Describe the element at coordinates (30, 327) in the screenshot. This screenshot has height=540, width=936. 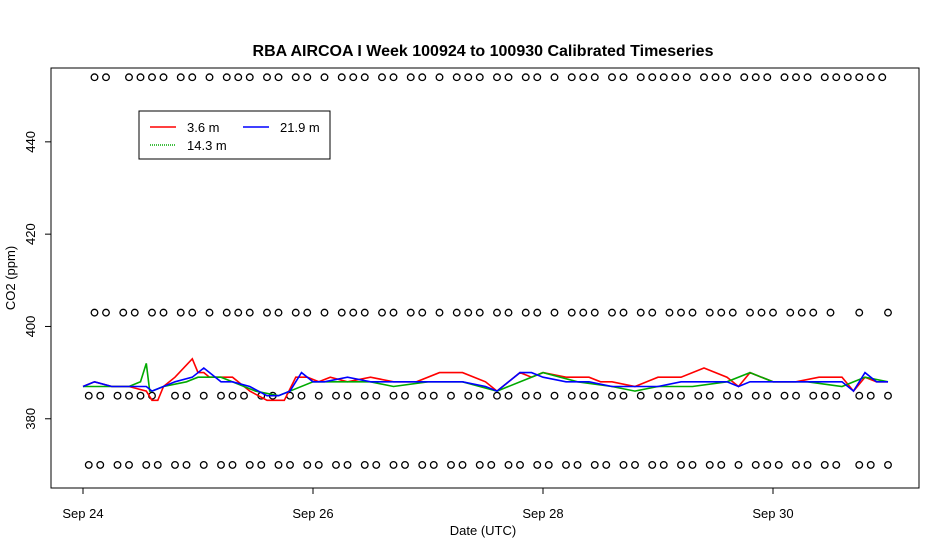
I see `y-tick-label: 400` at that location.